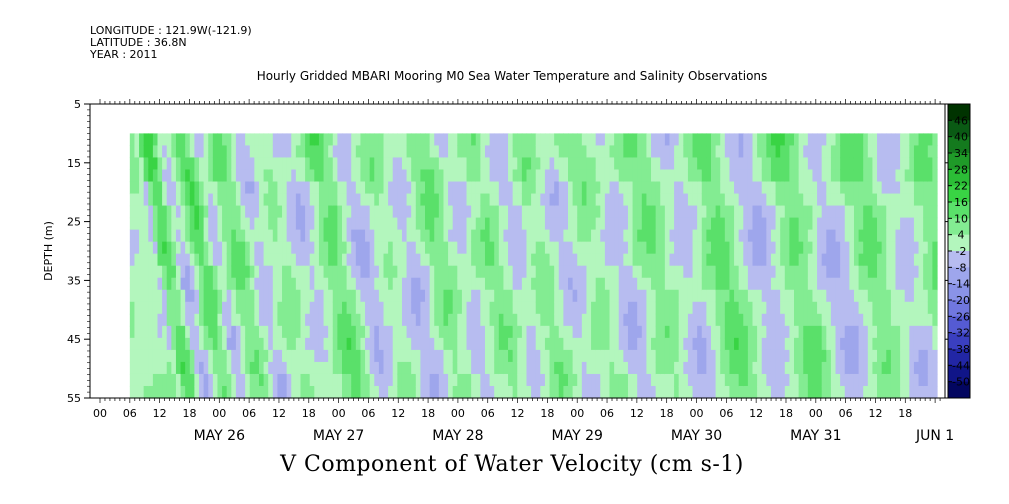  Describe the element at coordinates (219, 413) in the screenshot. I see `x-hour-label: 00` at that location.